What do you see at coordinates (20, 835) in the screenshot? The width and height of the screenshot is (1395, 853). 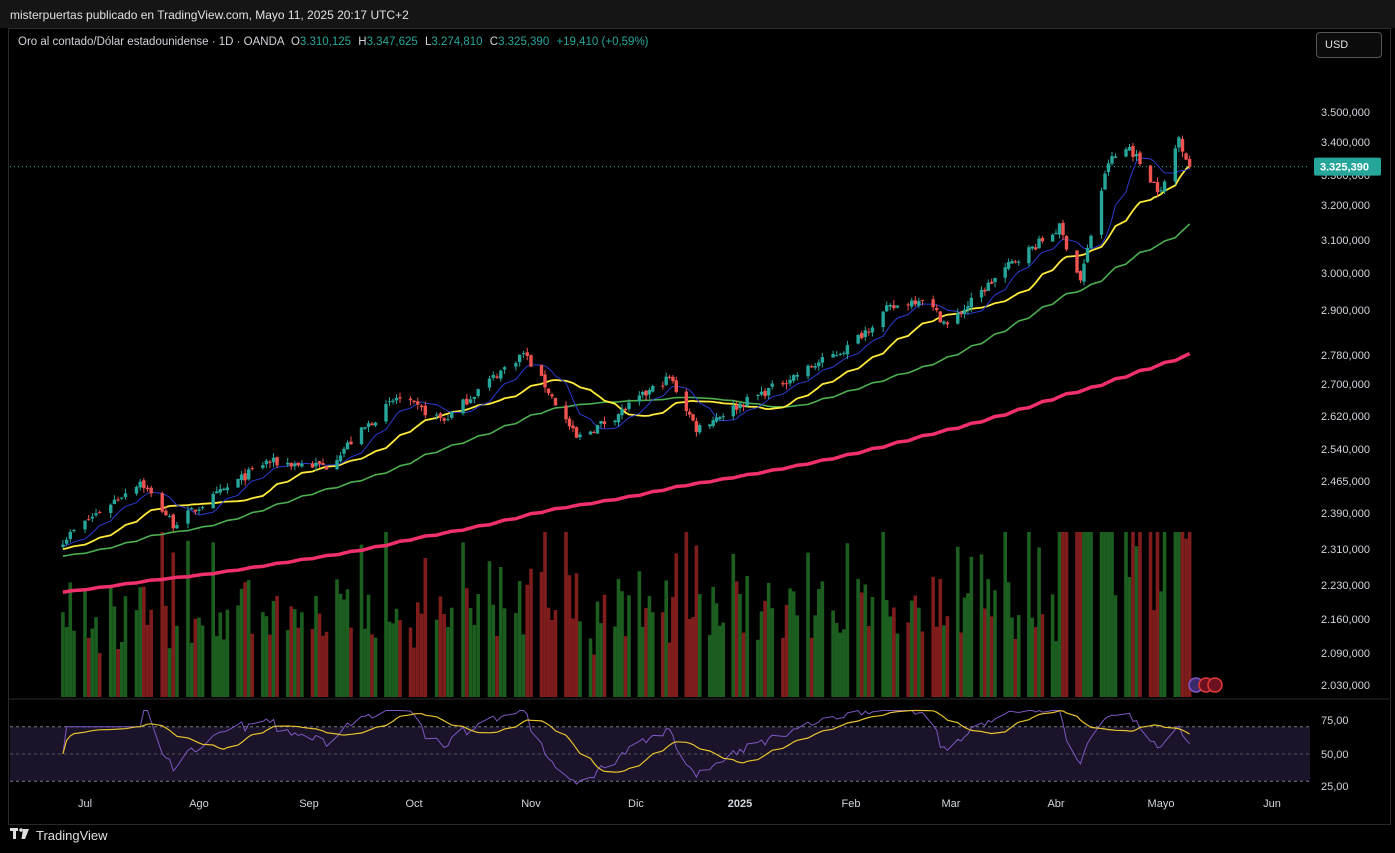 I see `tradingview-logo-icon` at bounding box center [20, 835].